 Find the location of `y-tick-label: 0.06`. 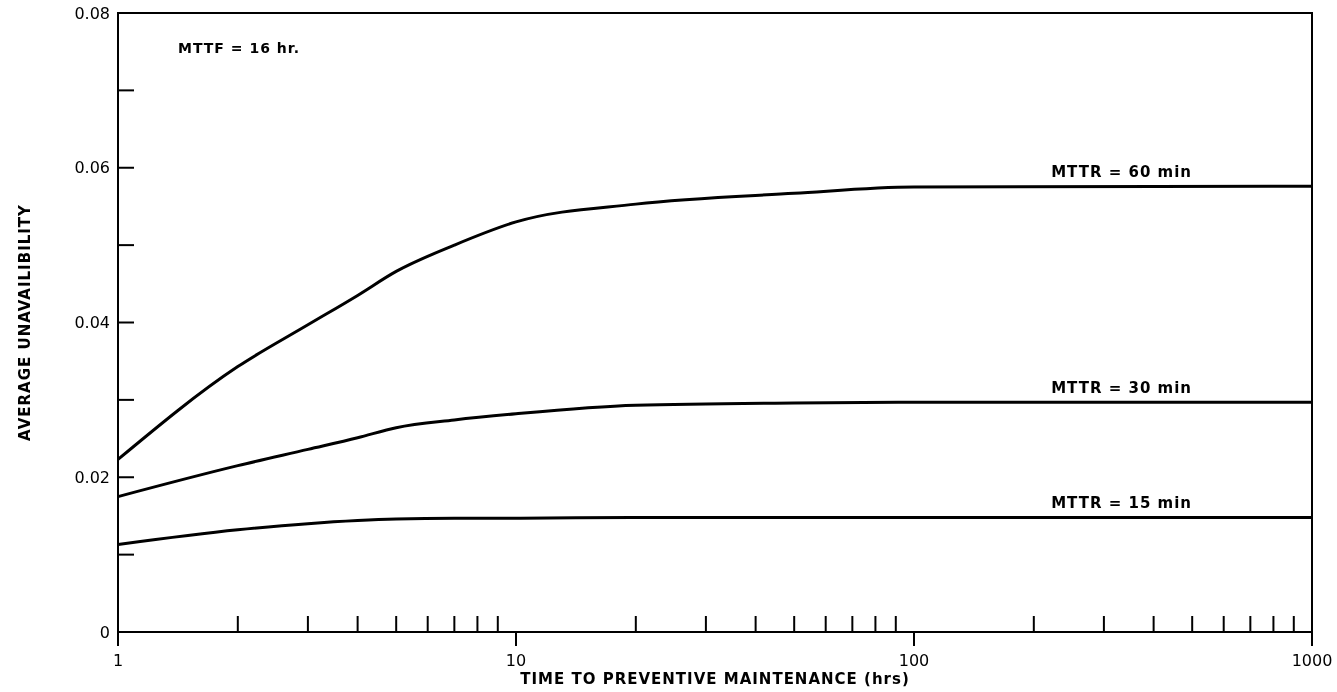

y-tick-label: 0.06 is located at coordinates (92, 168).